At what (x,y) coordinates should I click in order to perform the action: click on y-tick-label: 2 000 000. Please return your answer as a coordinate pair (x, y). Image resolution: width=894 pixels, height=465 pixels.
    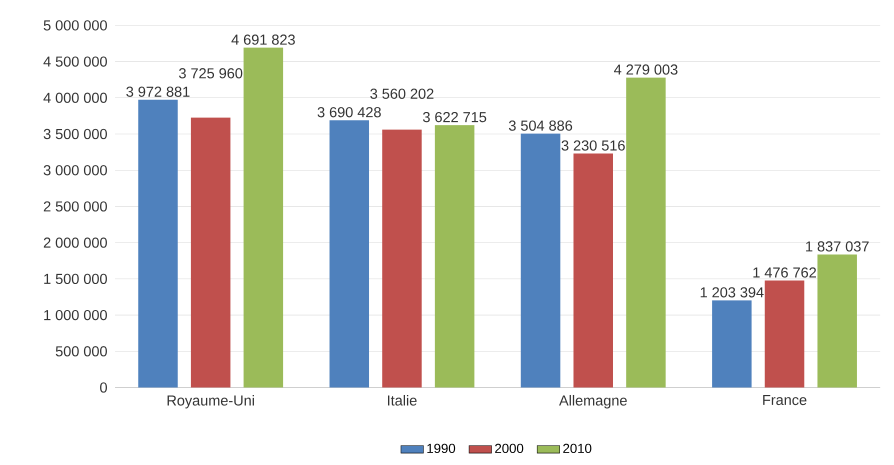
    Looking at the image, I should click on (75, 242).